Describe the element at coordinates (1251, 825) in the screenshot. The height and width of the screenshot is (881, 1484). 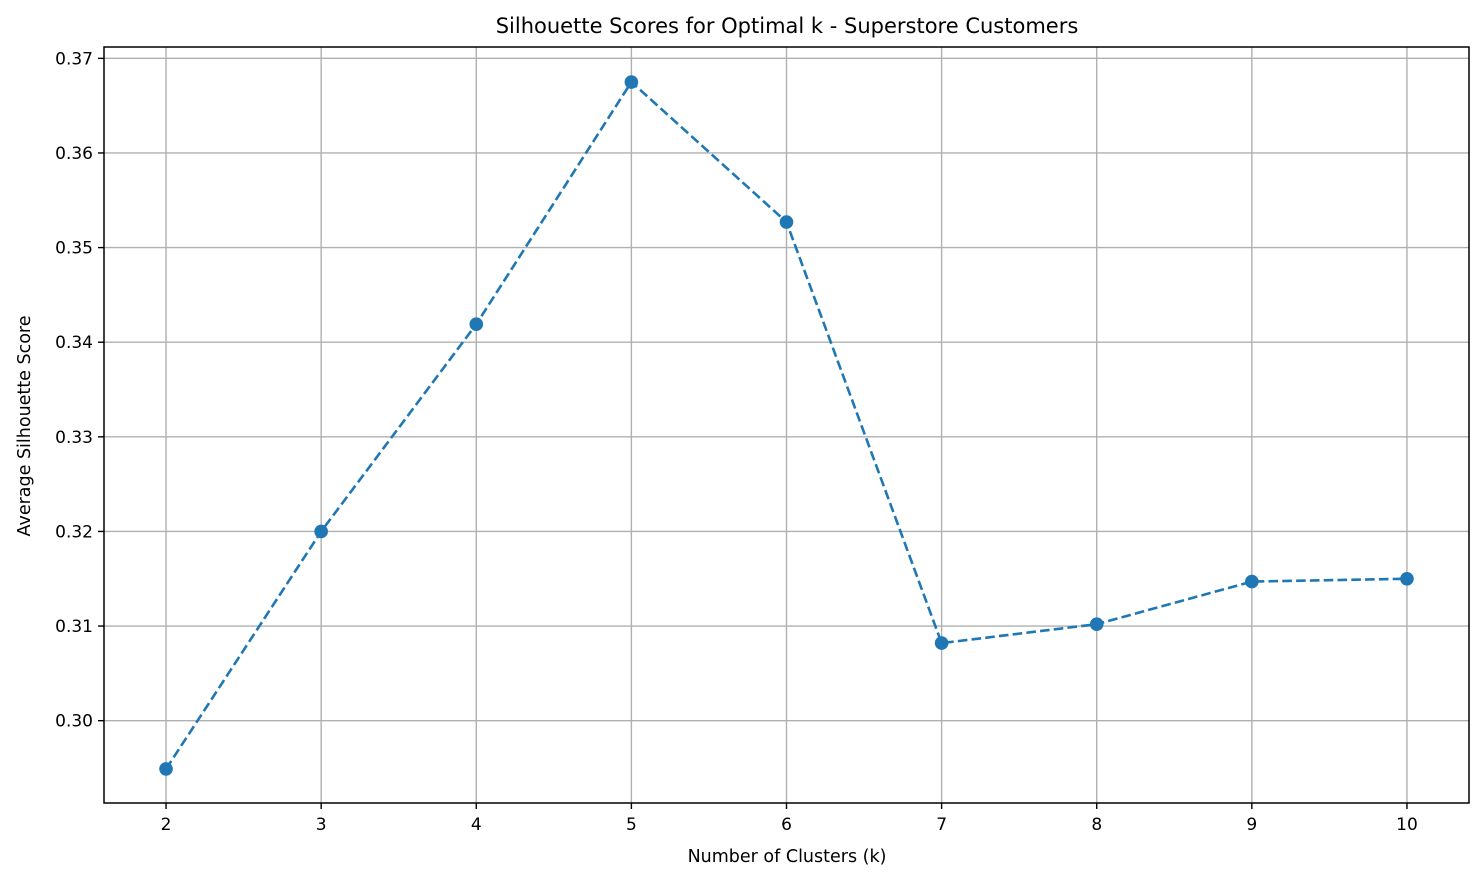
I see `x-tick-label: 9` at that location.